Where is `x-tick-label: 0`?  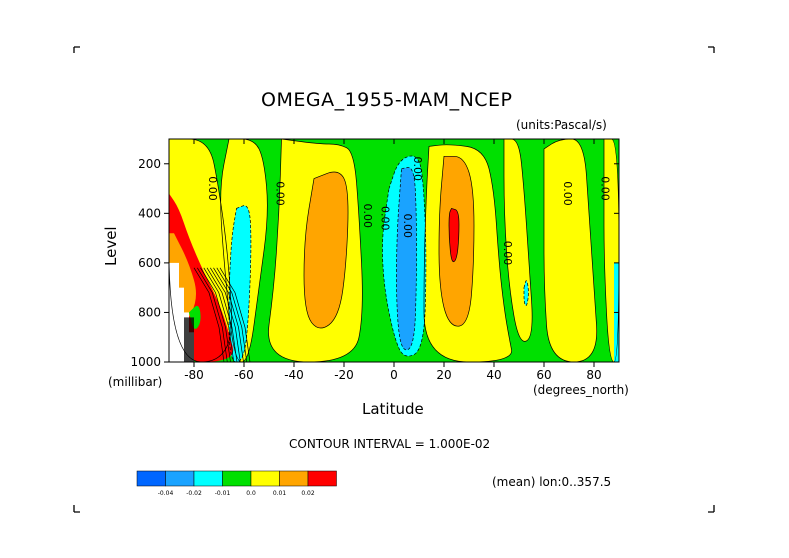
x-tick-label: 0 is located at coordinates (394, 375).